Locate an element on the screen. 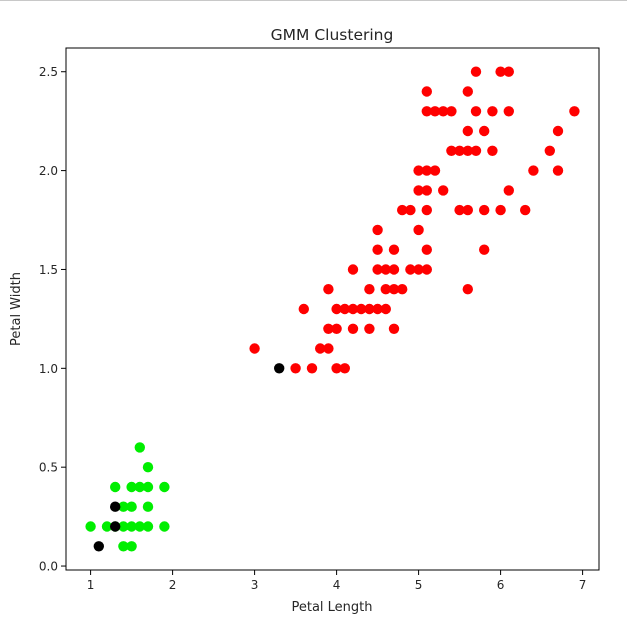 This screenshot has width=627, height=623. x-tick-label: 3 is located at coordinates (255, 585).